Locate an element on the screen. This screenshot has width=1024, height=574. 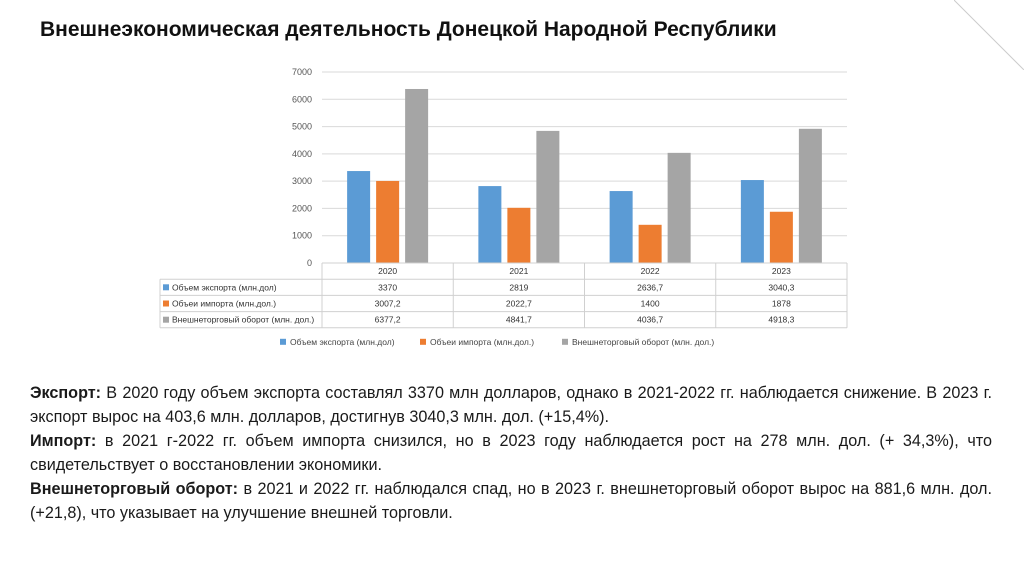
bar-2023-s2 is located at coordinates (810, 195).